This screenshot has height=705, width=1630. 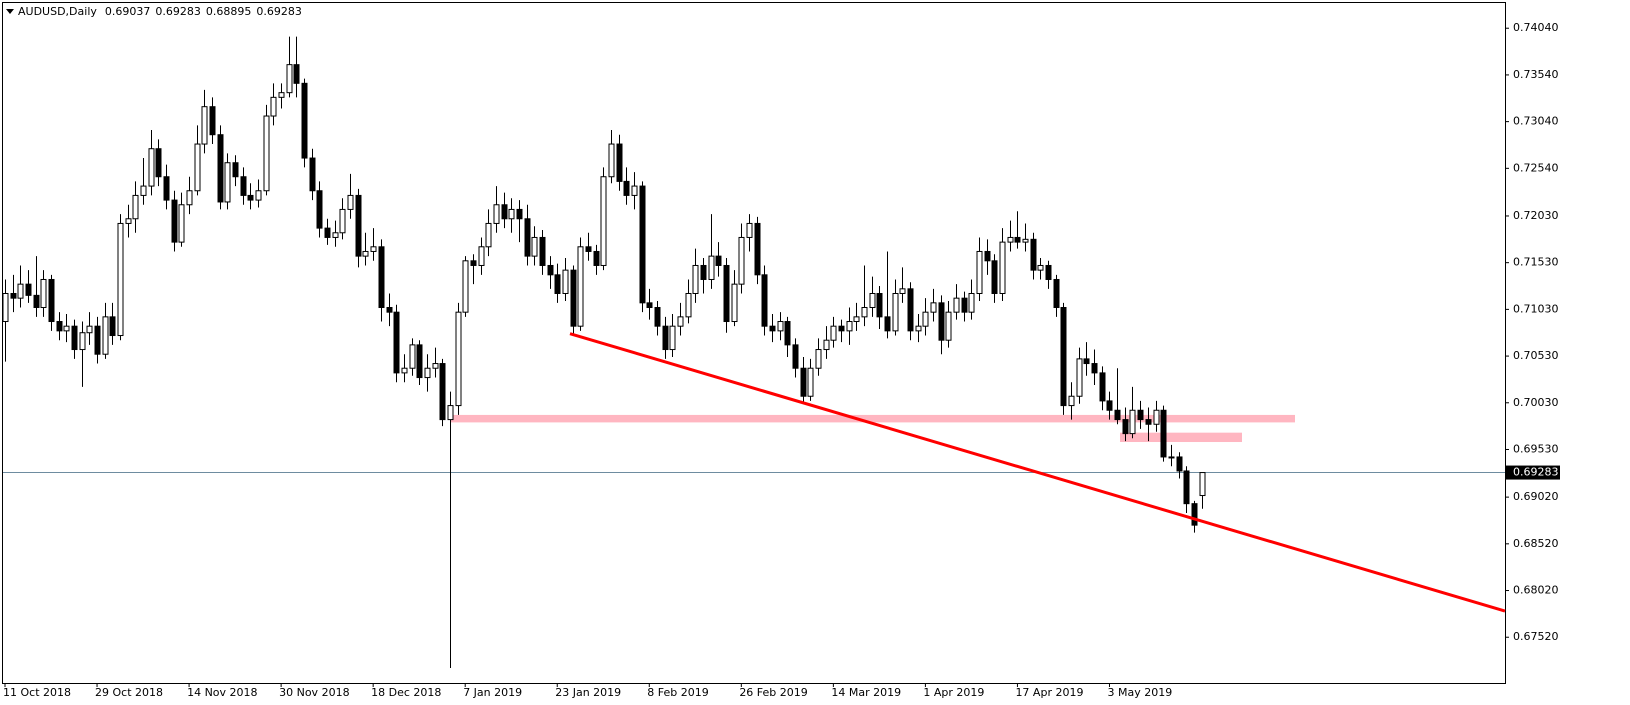 I want to click on x-tick-label: 17 Apr 2019, so click(x=1049, y=692).